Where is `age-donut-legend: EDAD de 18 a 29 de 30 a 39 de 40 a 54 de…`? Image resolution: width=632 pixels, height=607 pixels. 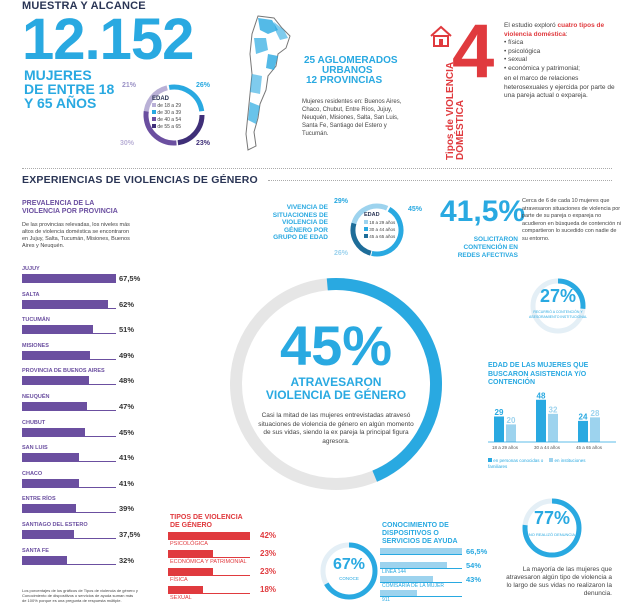
age-donut-legend: EDAD de 18 a 29 de 30 a 39 de 40 a 54 de… is located at coordinates (166, 113).